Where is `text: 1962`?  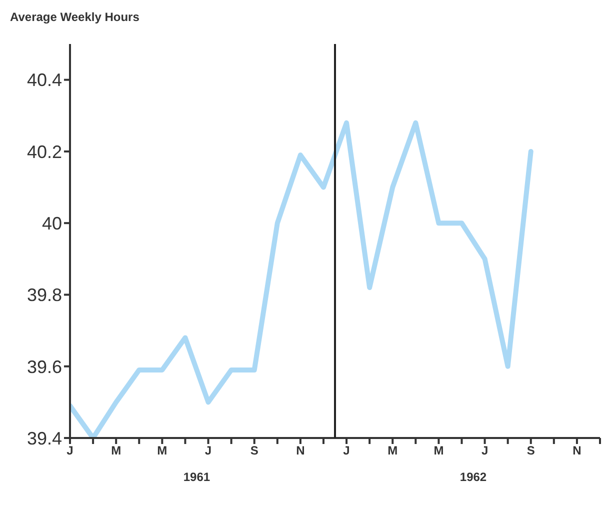
text: 1962 is located at coordinates (473, 477).